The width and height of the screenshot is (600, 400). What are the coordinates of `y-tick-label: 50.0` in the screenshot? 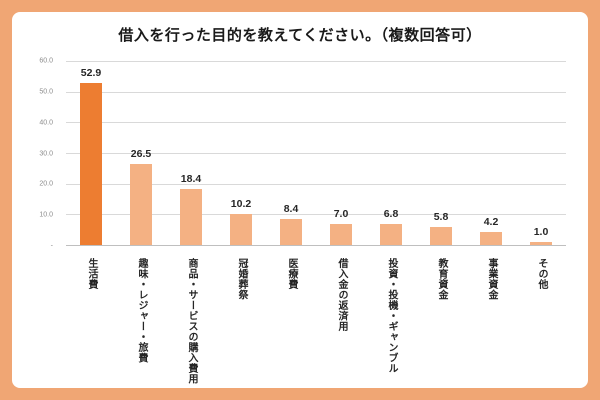 It's located at (46, 92).